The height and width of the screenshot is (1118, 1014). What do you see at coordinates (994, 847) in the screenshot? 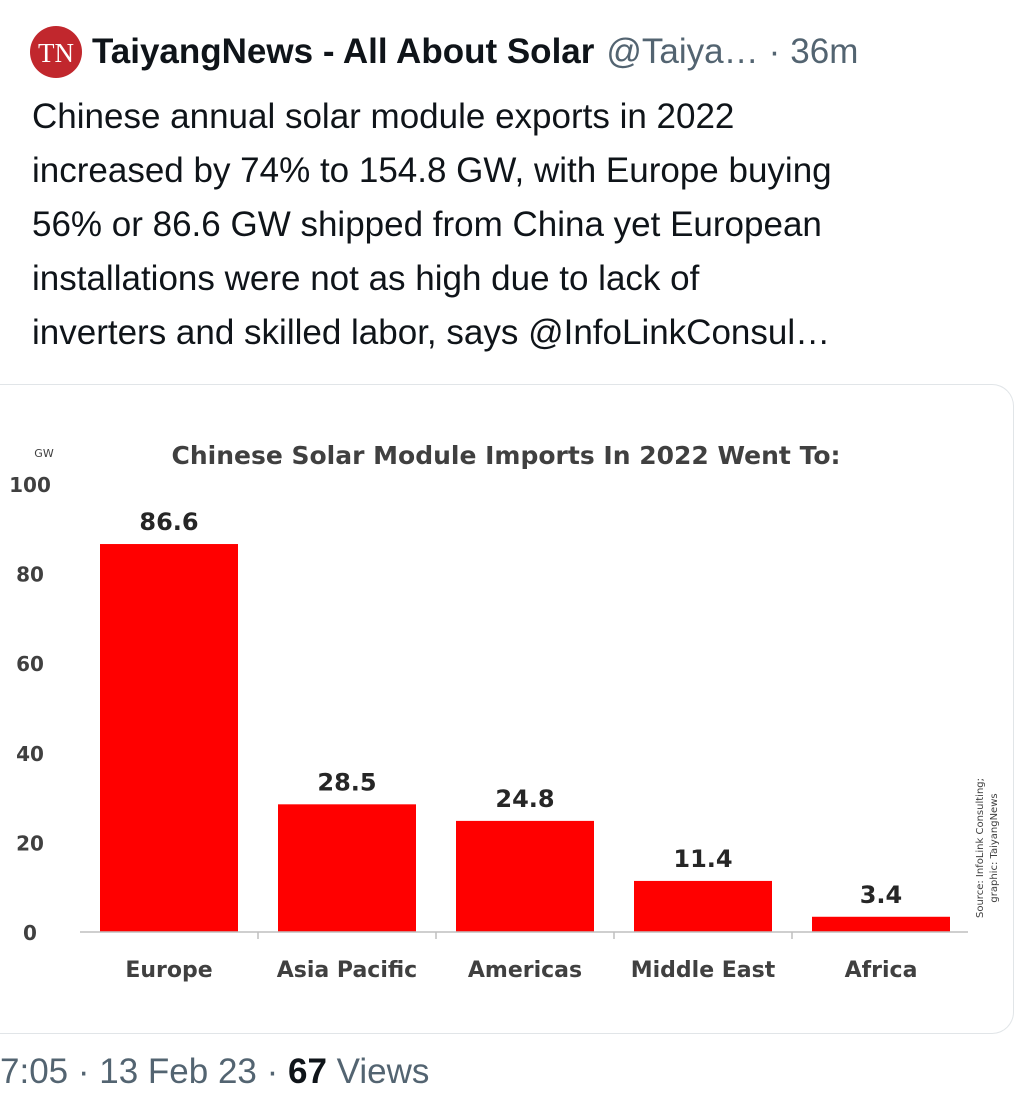
I see `source-line: graphic: TaiyangNews` at bounding box center [994, 847].